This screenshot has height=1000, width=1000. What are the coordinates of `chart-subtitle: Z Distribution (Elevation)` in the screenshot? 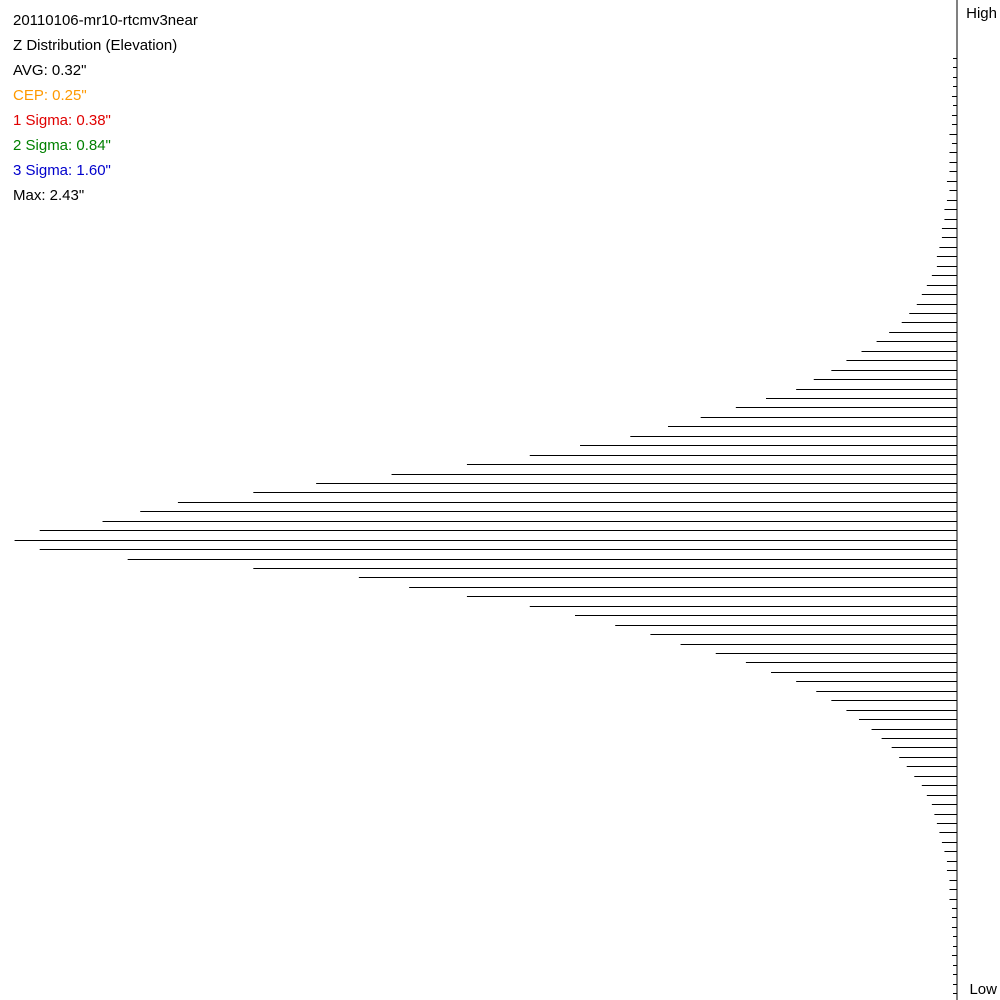 It's located at (95, 45).